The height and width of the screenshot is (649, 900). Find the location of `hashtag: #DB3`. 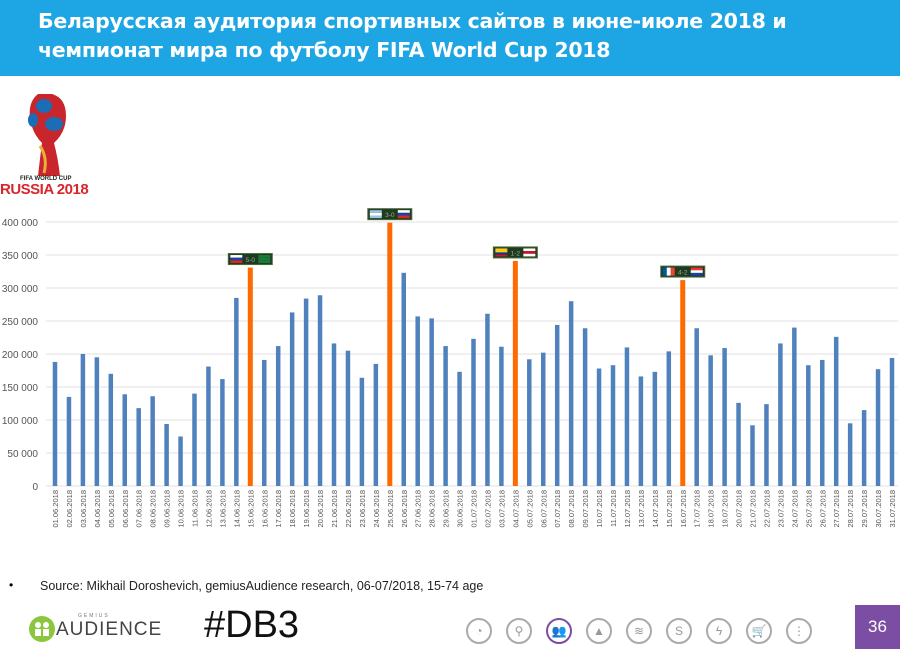

hashtag: #DB3 is located at coordinates (252, 625).